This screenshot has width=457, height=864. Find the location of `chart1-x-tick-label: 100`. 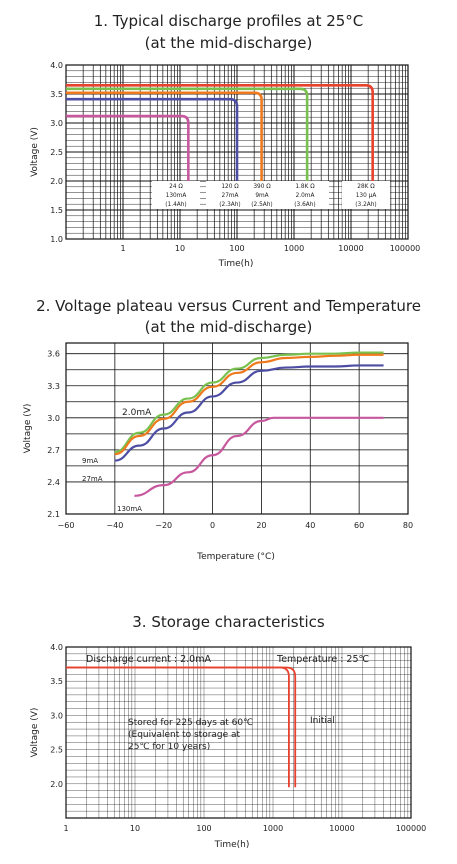

chart1-x-tick-label: 100 is located at coordinates (236, 248).